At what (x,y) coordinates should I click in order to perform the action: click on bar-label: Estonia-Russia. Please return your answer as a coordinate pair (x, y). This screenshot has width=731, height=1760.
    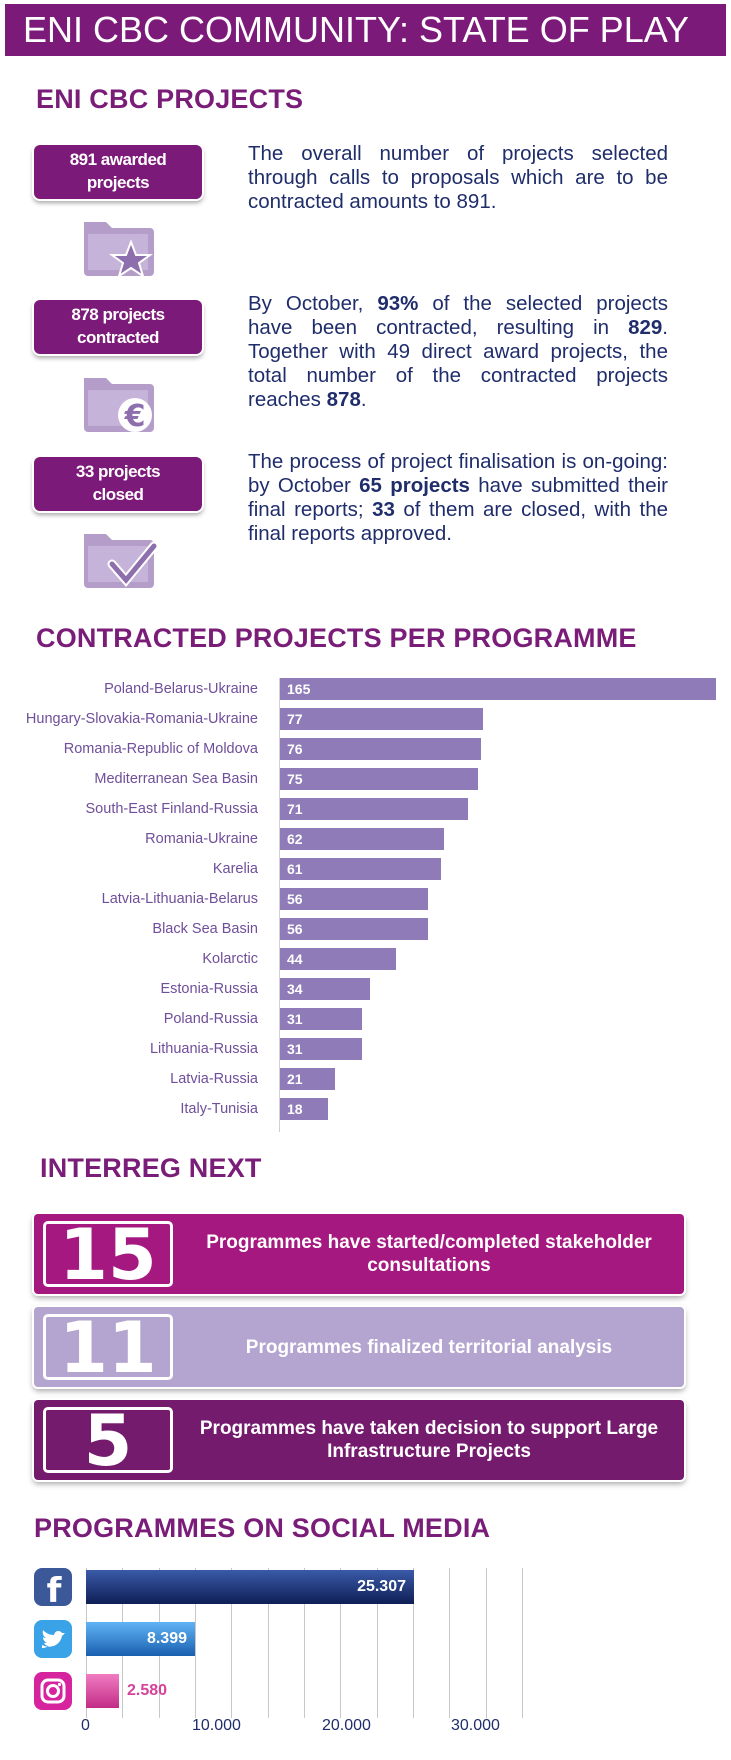
    Looking at the image, I should click on (209, 989).